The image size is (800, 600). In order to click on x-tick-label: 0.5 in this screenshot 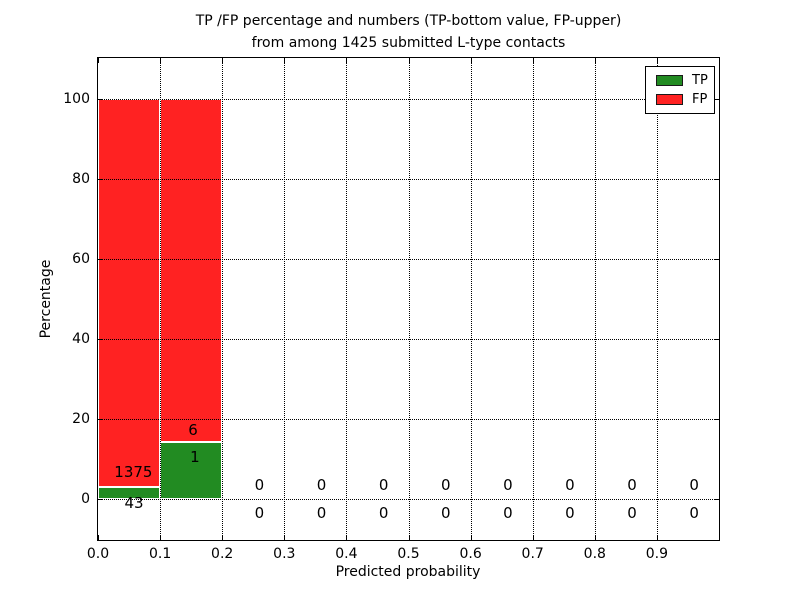, I will do `click(408, 554)`.